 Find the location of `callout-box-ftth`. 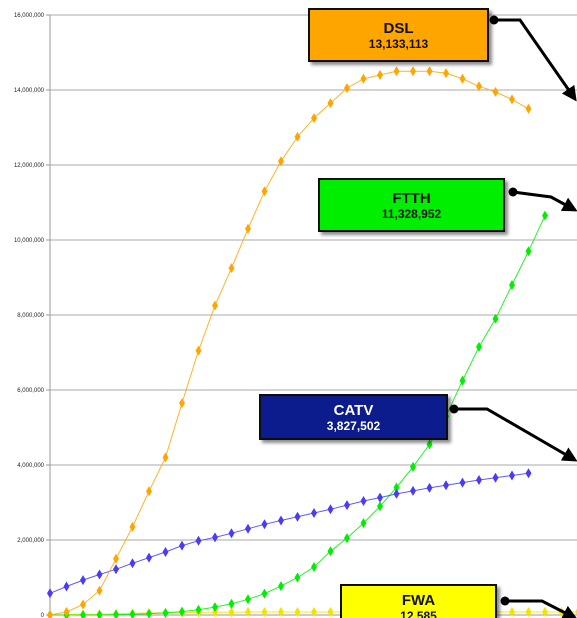

callout-box-ftth is located at coordinates (411, 205).